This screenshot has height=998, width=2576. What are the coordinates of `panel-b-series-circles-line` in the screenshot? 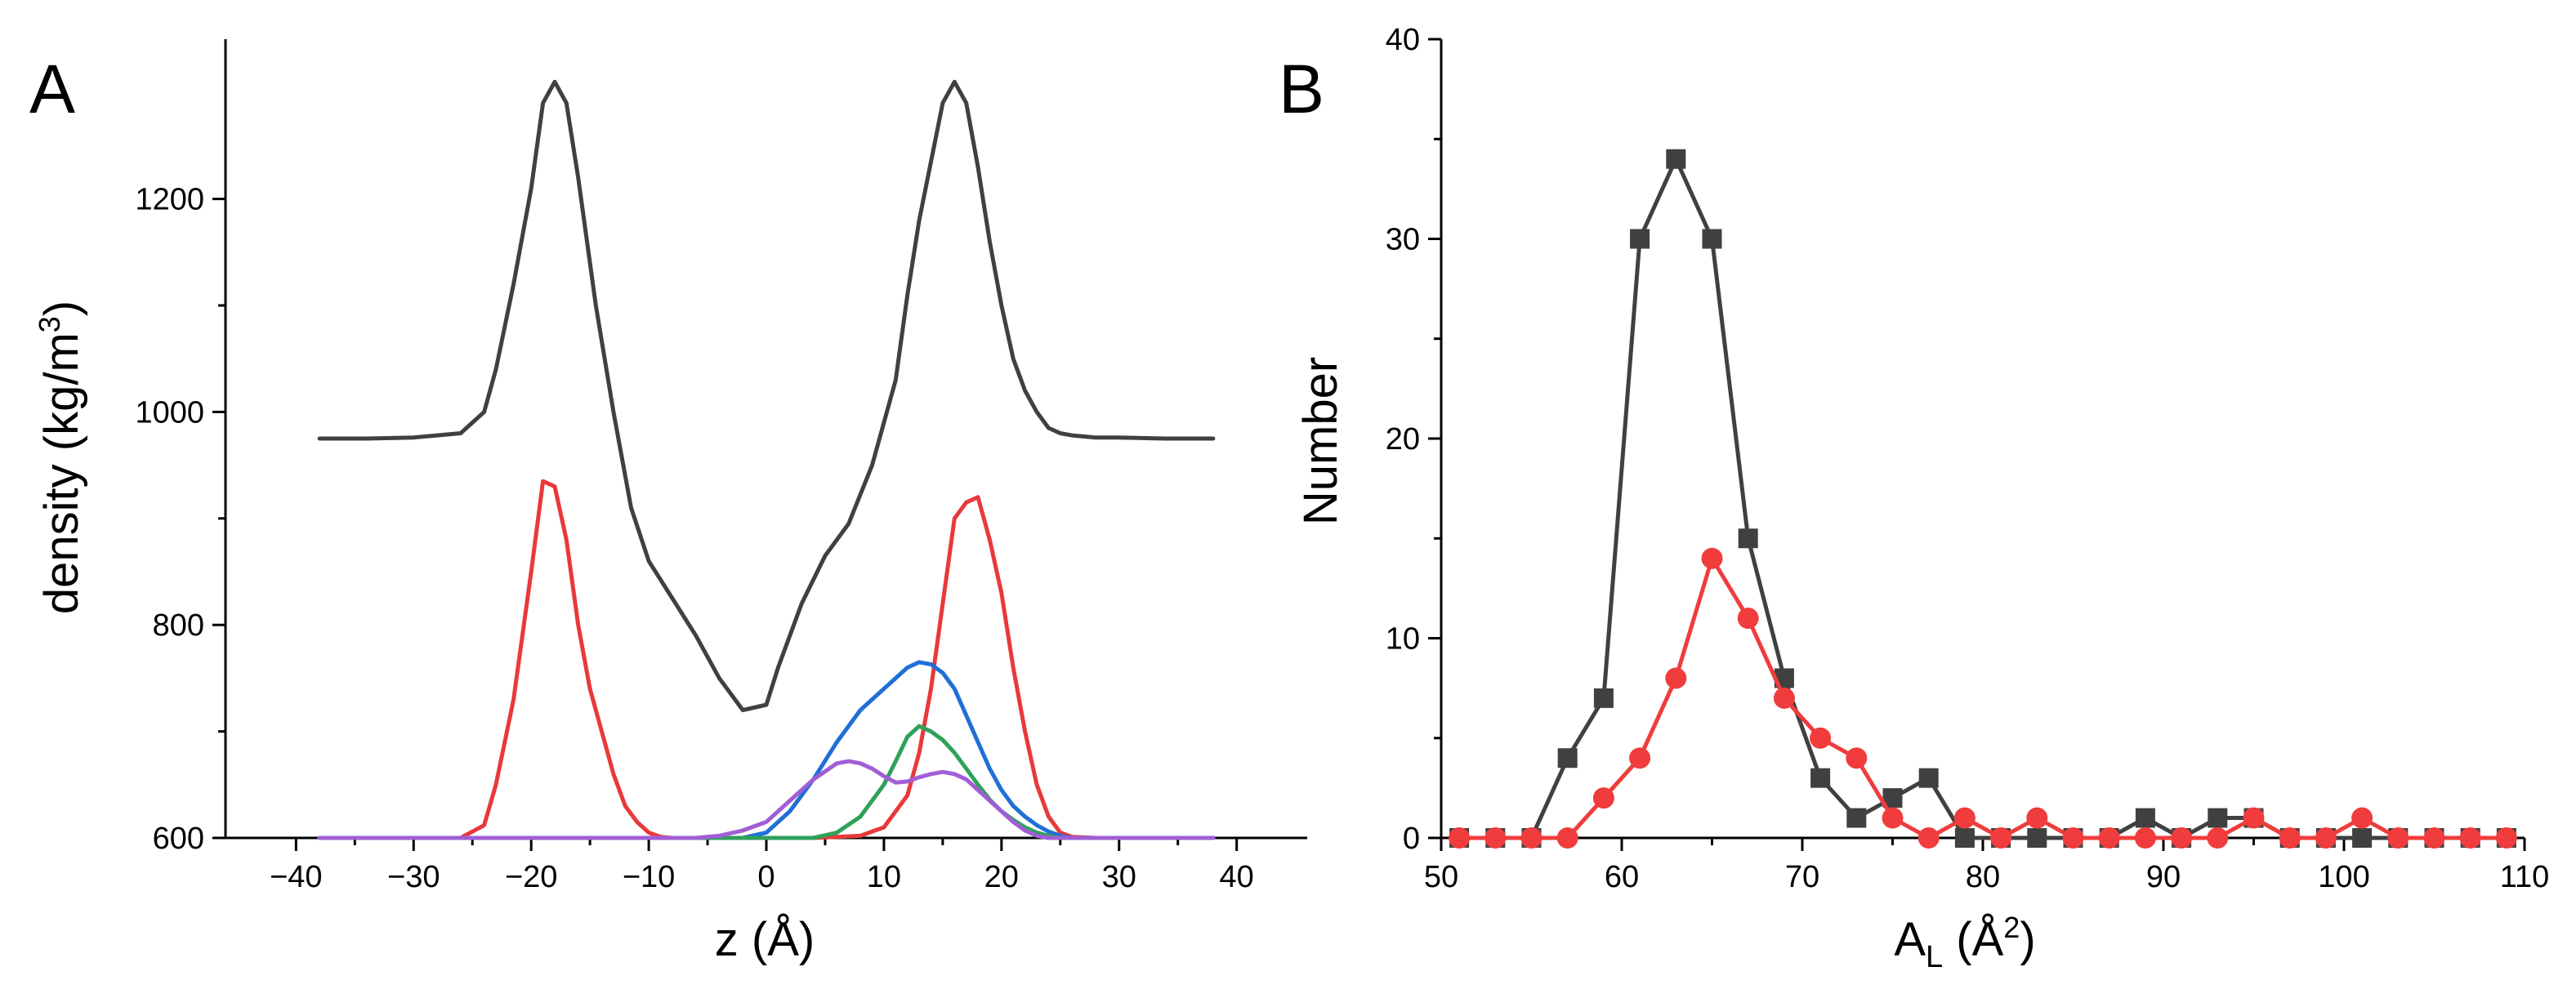 It's located at (1983, 698).